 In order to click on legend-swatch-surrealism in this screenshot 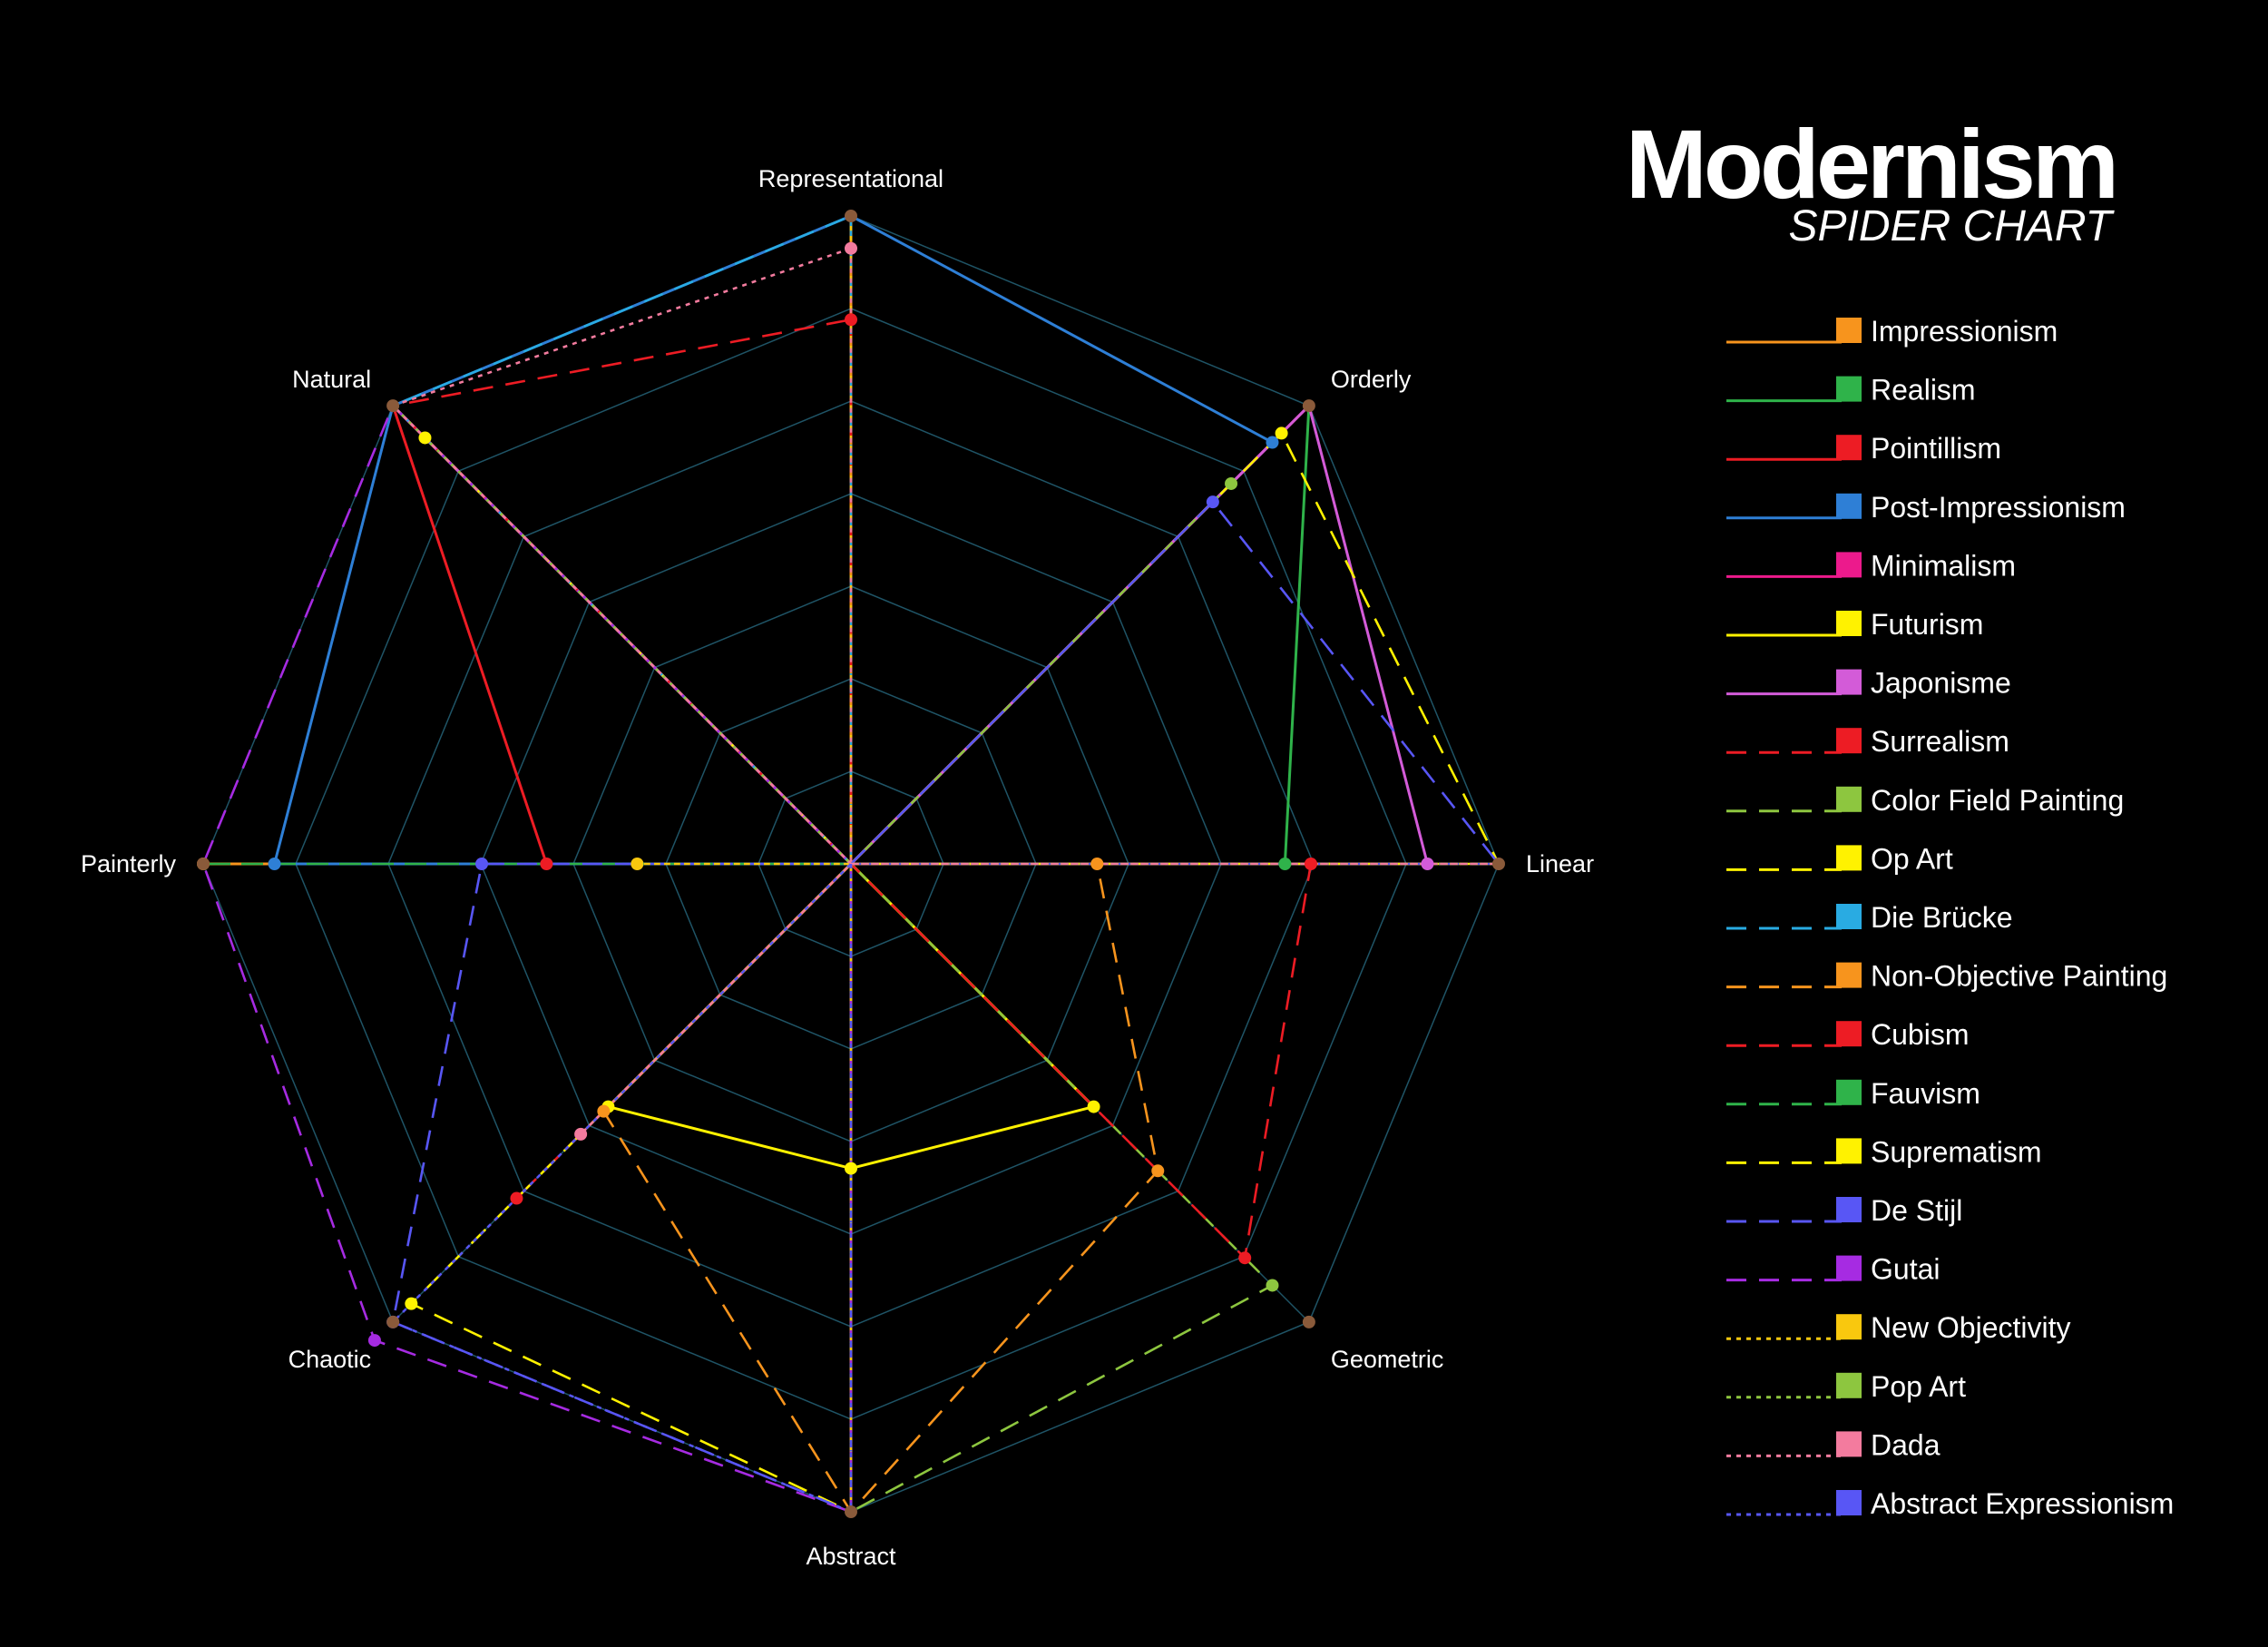, I will do `click(1849, 741)`.